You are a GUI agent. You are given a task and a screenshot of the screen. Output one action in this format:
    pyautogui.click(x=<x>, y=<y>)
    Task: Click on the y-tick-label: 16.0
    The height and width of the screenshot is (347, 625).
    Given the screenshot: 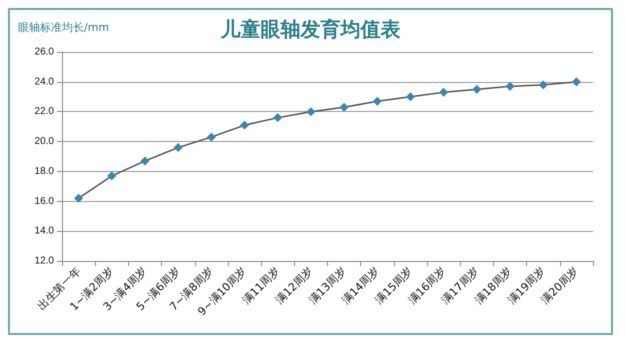 What is the action you would take?
    pyautogui.click(x=44, y=201)
    